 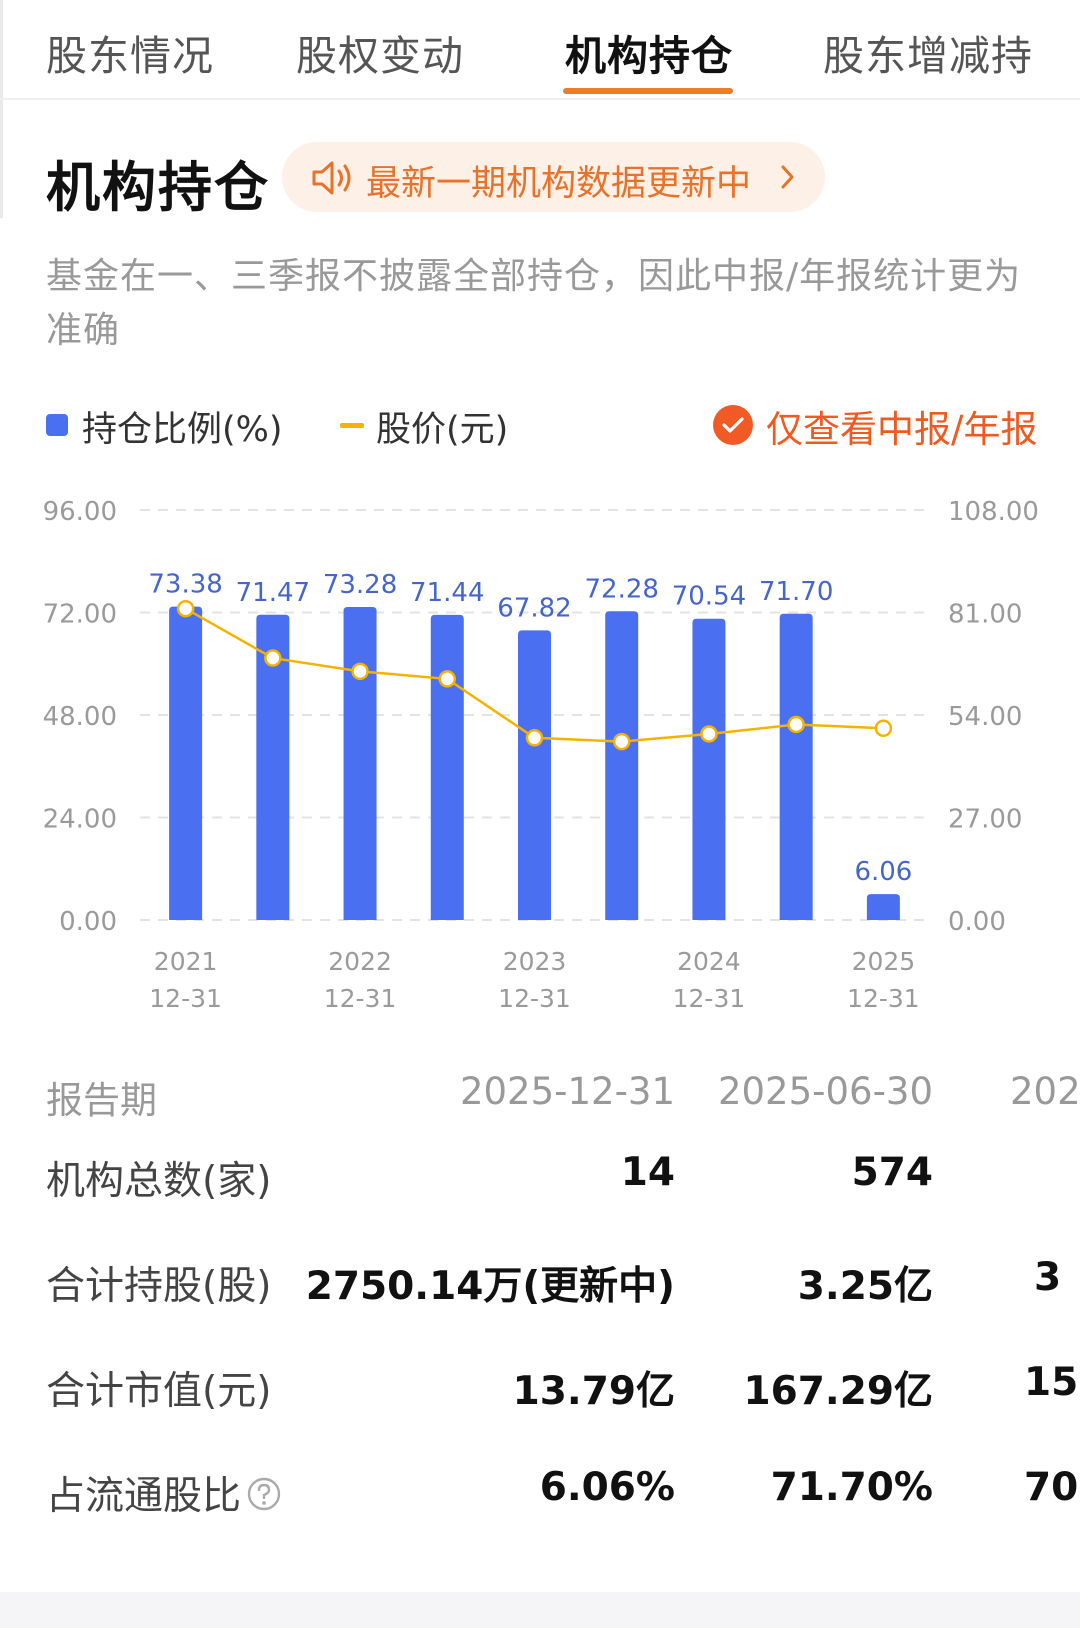 What do you see at coordinates (534, 608) in the screenshot?
I see `bar-data-label: 67.82` at bounding box center [534, 608].